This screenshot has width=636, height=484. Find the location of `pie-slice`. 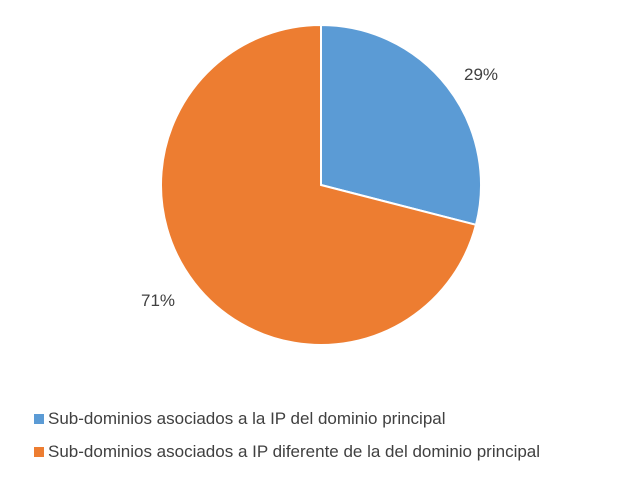

pie-slice is located at coordinates (401, 125).